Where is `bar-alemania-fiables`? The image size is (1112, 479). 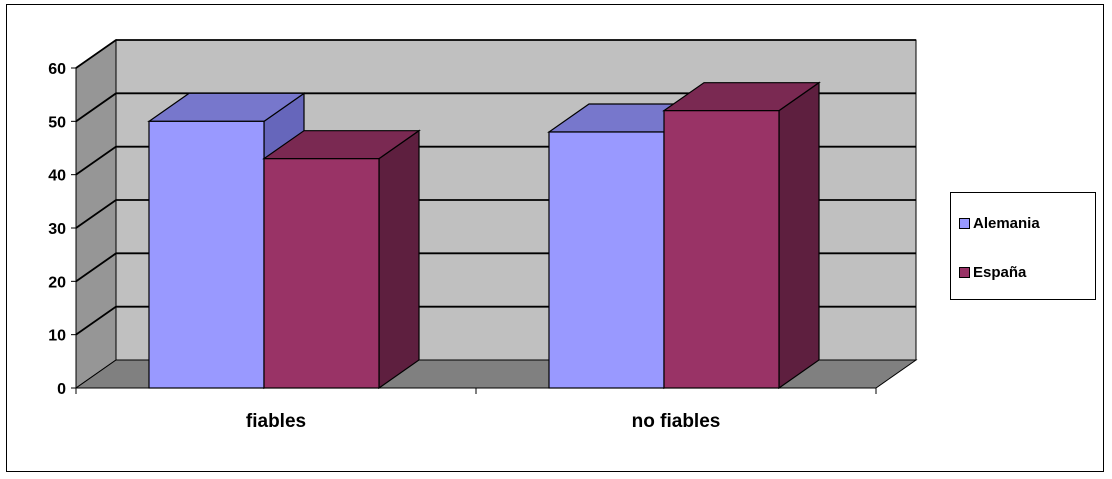 bar-alemania-fiables is located at coordinates (206, 254).